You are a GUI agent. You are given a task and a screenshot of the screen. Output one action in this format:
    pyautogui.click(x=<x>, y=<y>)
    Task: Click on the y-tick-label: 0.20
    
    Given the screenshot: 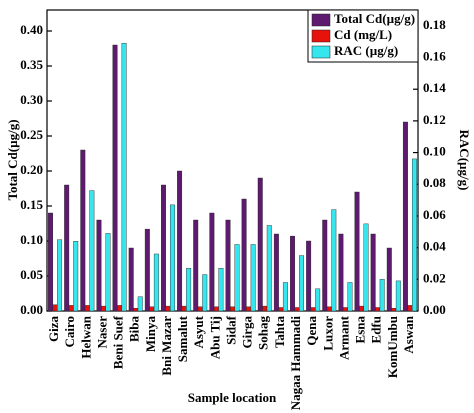 What is the action you would take?
    pyautogui.click(x=31, y=169)
    